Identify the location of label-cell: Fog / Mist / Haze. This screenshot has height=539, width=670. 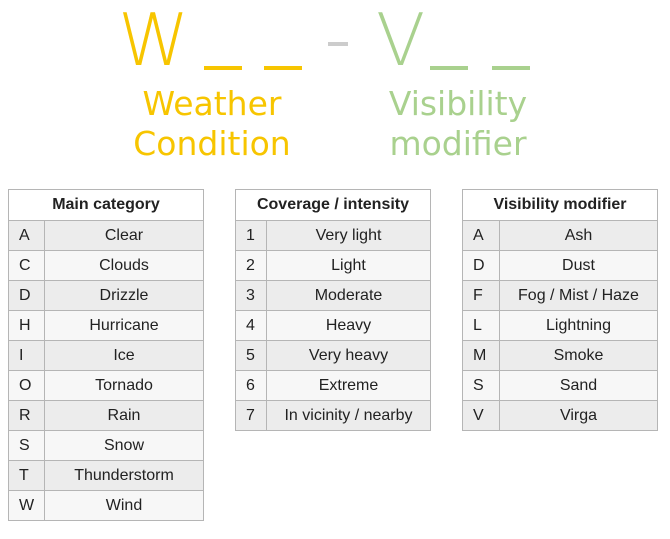
(578, 295).